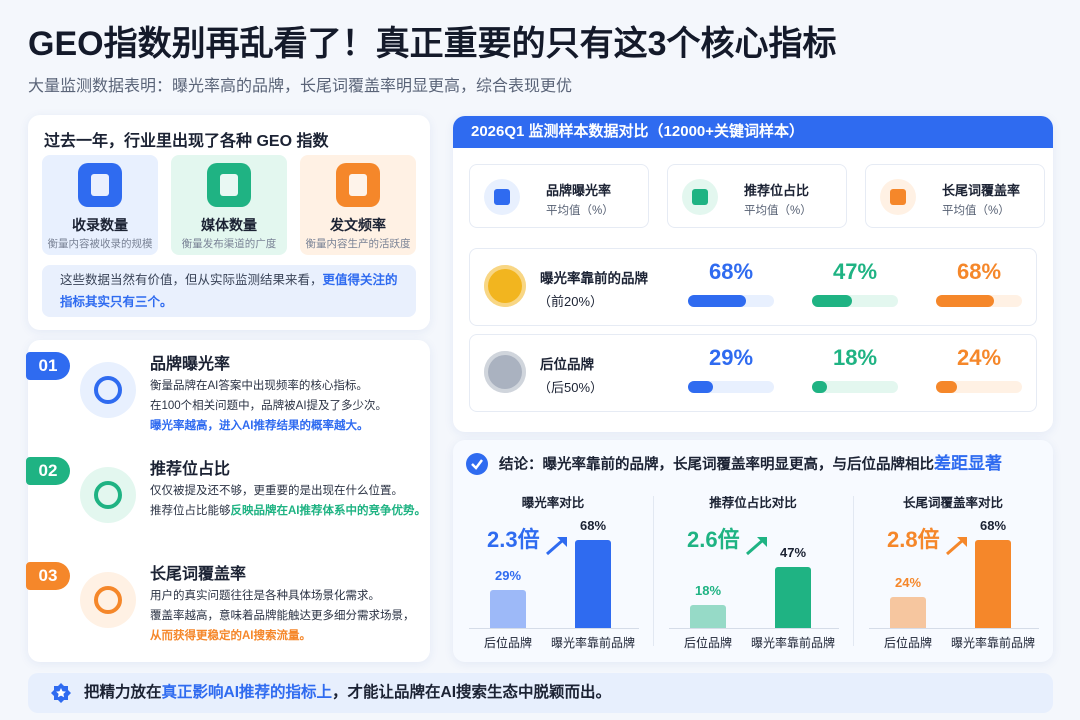 The height and width of the screenshot is (720, 1080). I want to click on chart-title: 曝光率对比, so click(553, 503).